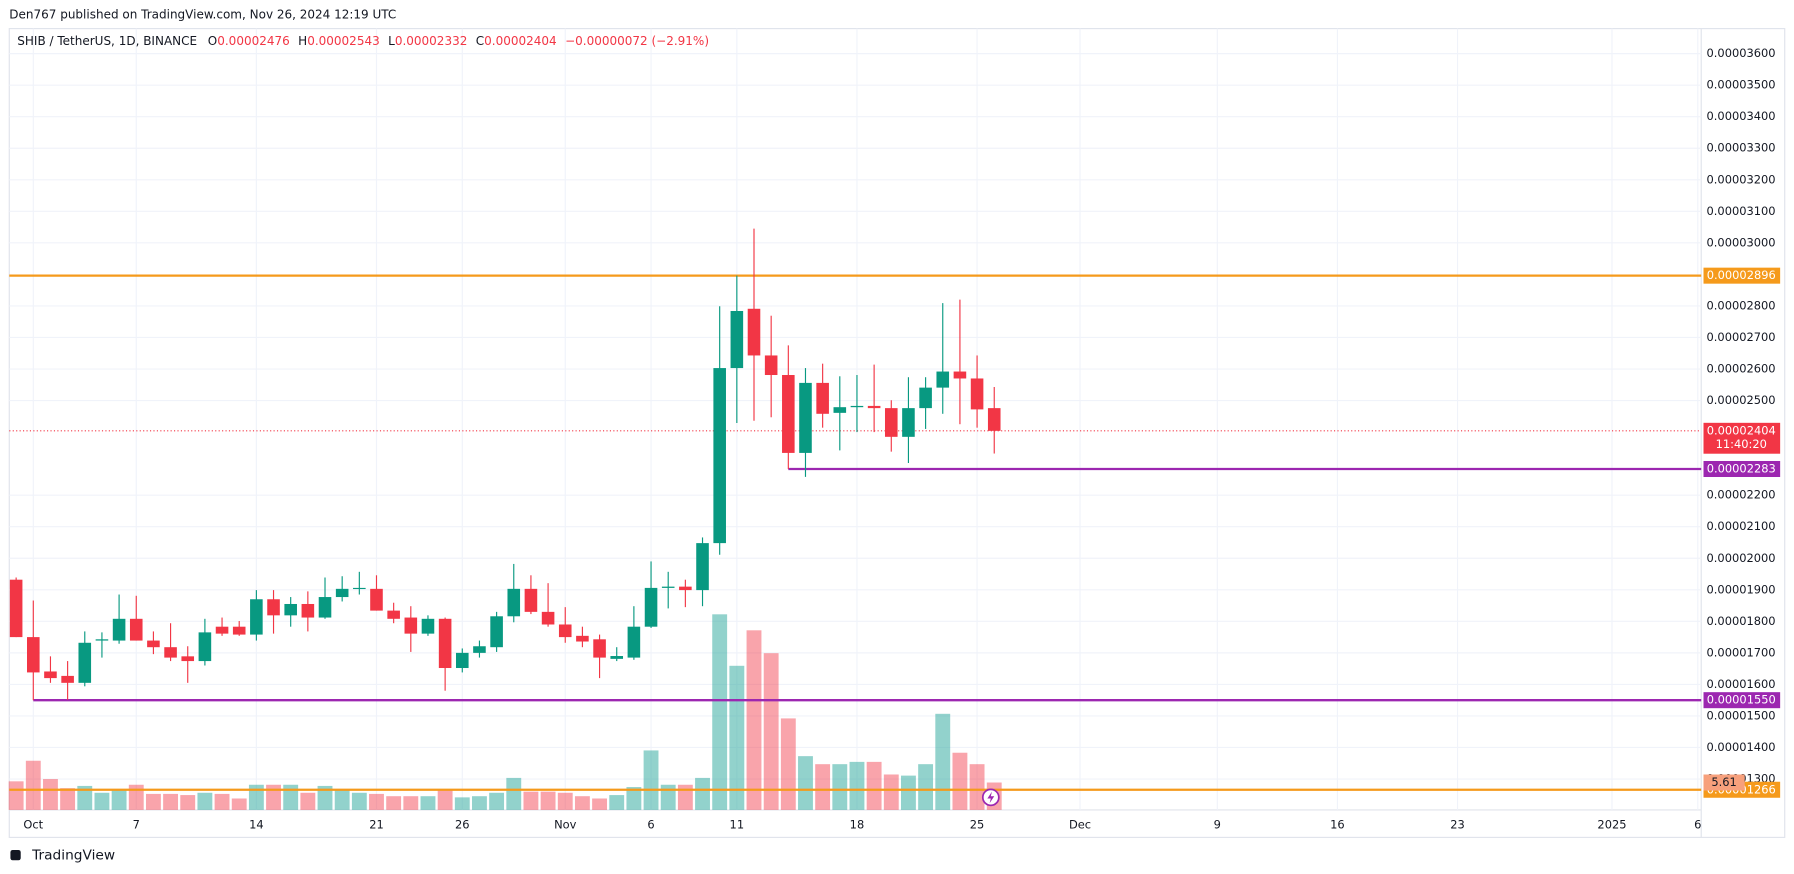 This screenshot has width=1794, height=874. What do you see at coordinates (1741, 337) in the screenshot?
I see `y-tick-label: 0.00002700` at bounding box center [1741, 337].